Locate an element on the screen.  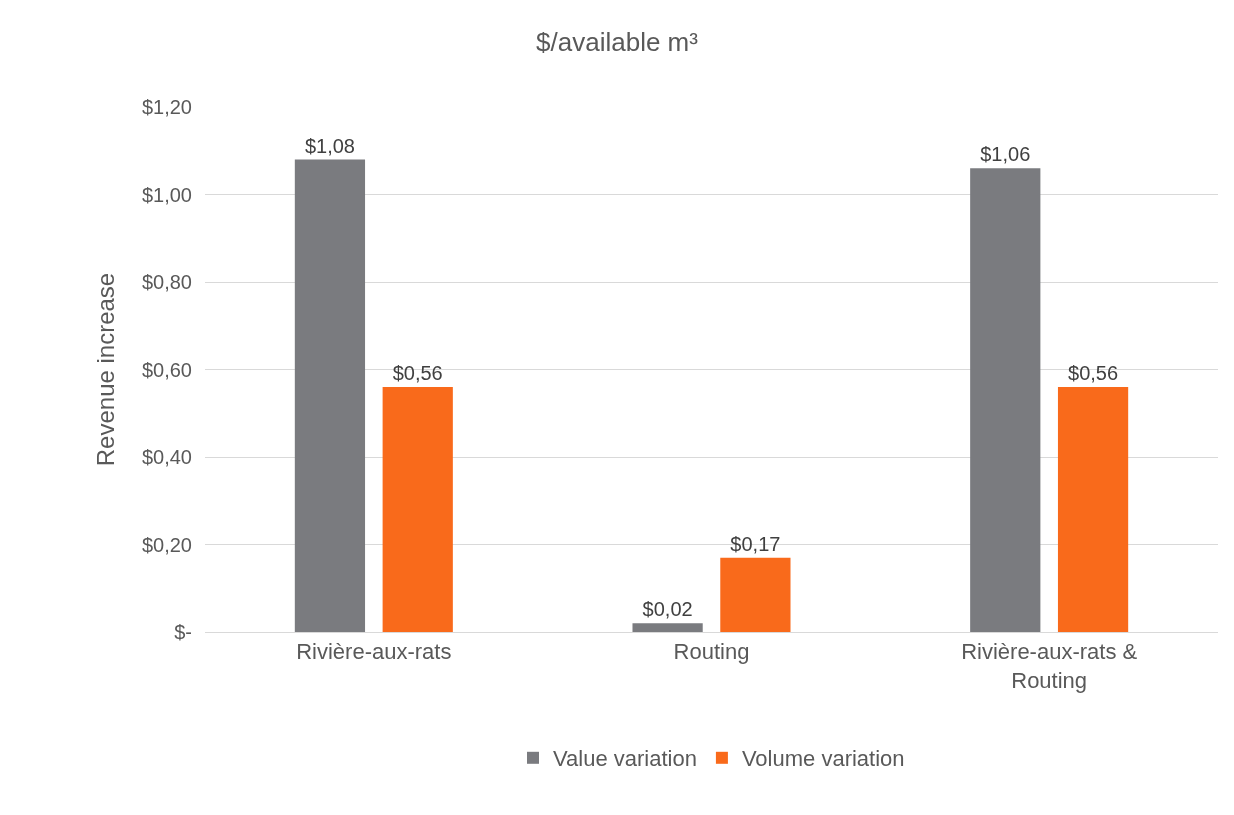
data-label: $1,08 is located at coordinates (329, 145).